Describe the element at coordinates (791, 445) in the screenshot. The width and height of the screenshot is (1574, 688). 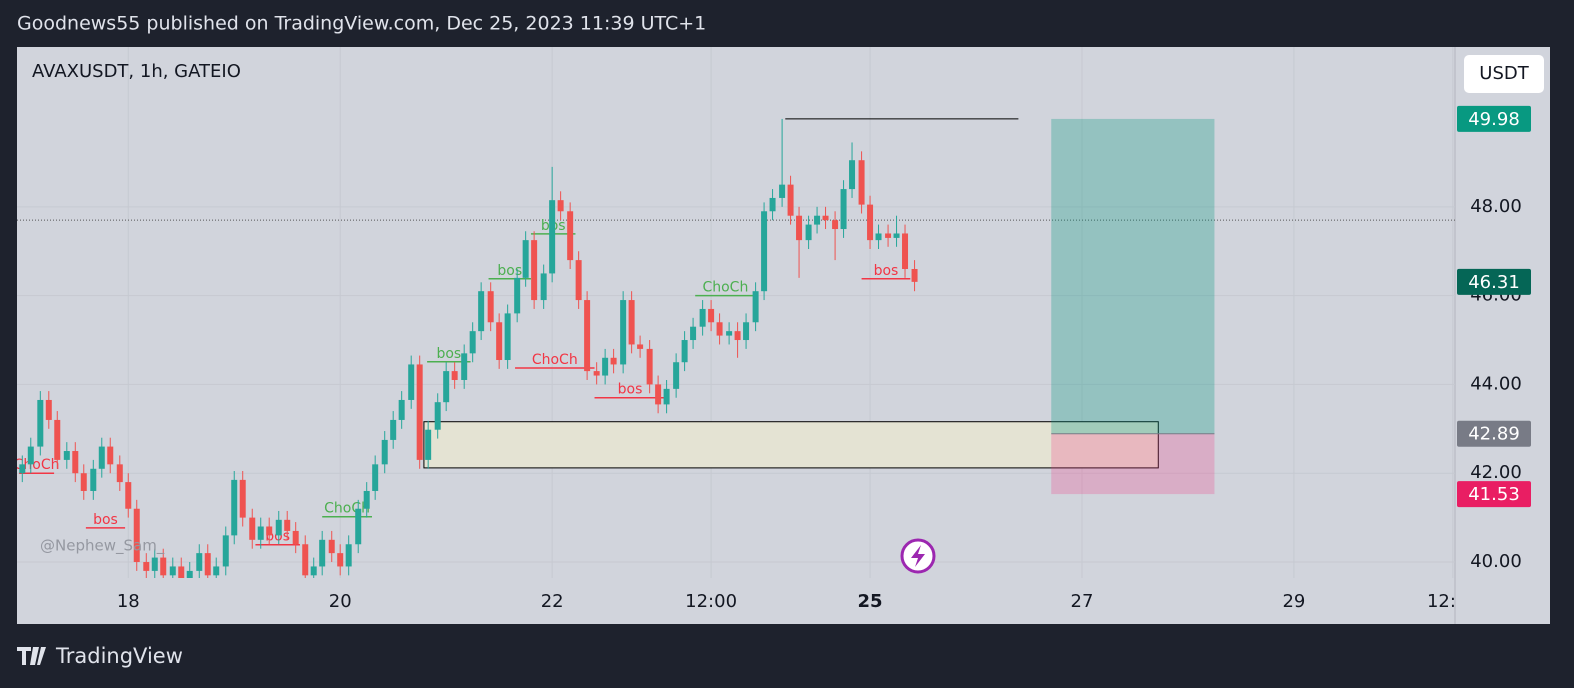
I see `demand-zone` at that location.